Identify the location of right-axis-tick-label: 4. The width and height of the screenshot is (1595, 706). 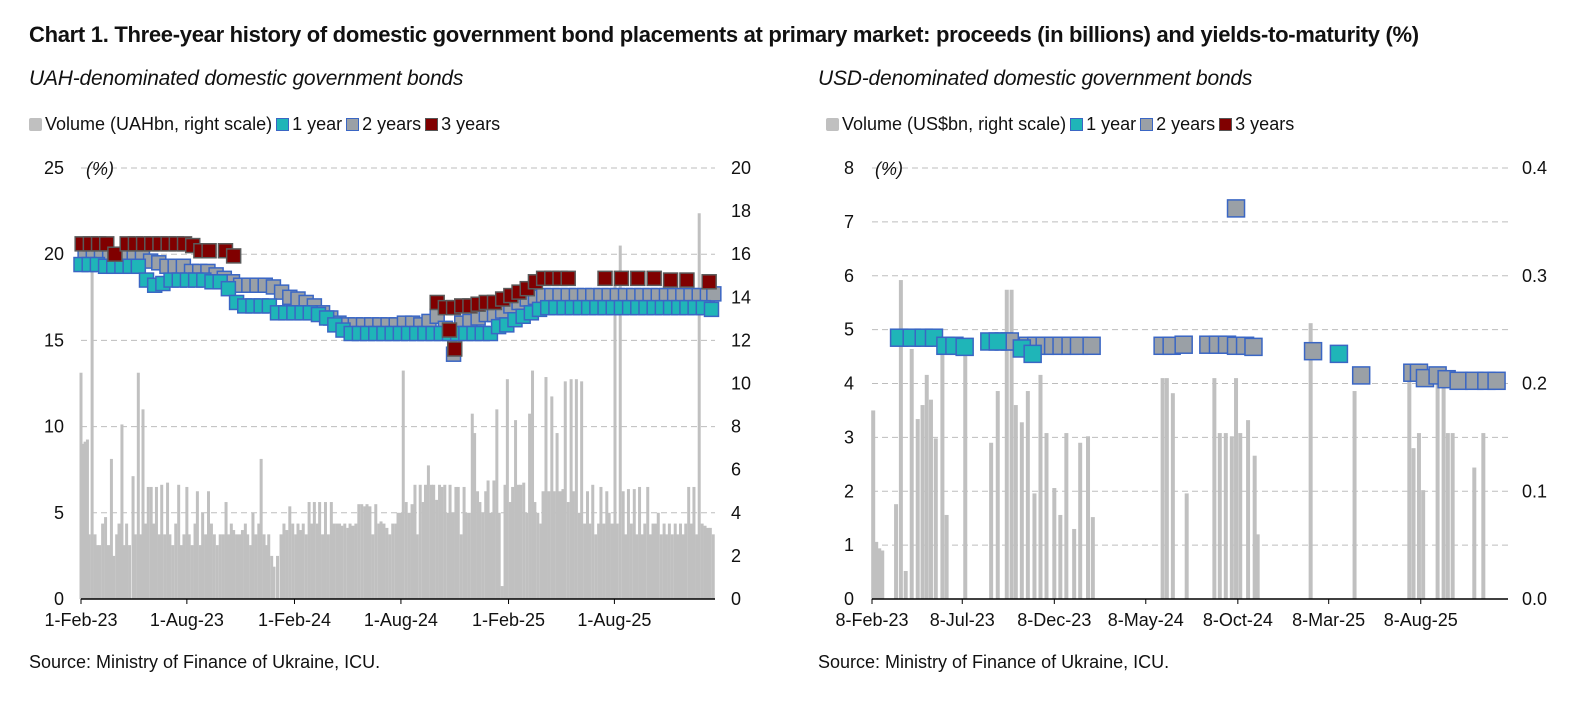
(736, 513).